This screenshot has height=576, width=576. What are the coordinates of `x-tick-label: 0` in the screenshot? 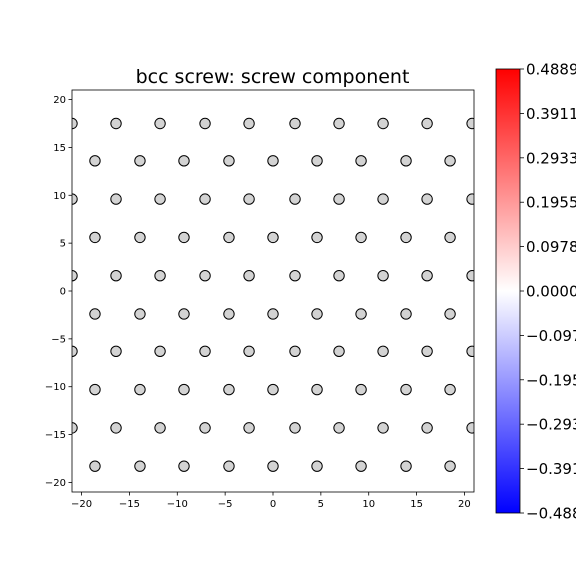 It's located at (273, 504).